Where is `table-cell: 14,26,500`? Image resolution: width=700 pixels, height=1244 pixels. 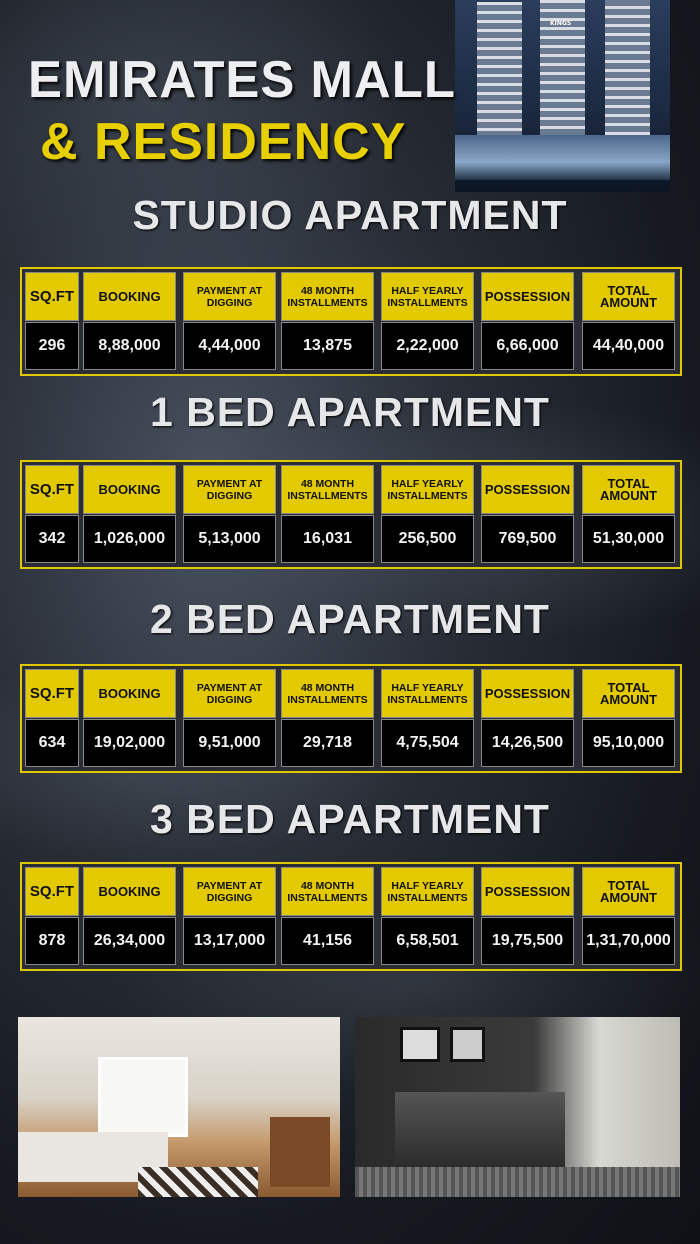 table-cell: 14,26,500 is located at coordinates (527, 743).